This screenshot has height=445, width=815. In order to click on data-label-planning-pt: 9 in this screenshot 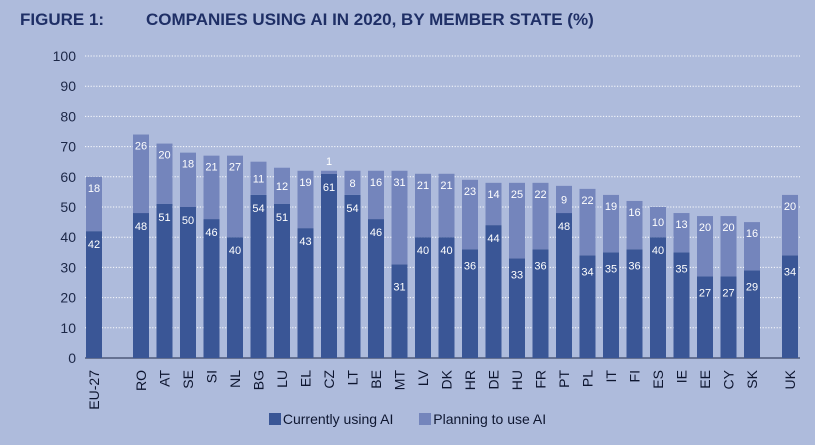, I will do `click(564, 200)`.